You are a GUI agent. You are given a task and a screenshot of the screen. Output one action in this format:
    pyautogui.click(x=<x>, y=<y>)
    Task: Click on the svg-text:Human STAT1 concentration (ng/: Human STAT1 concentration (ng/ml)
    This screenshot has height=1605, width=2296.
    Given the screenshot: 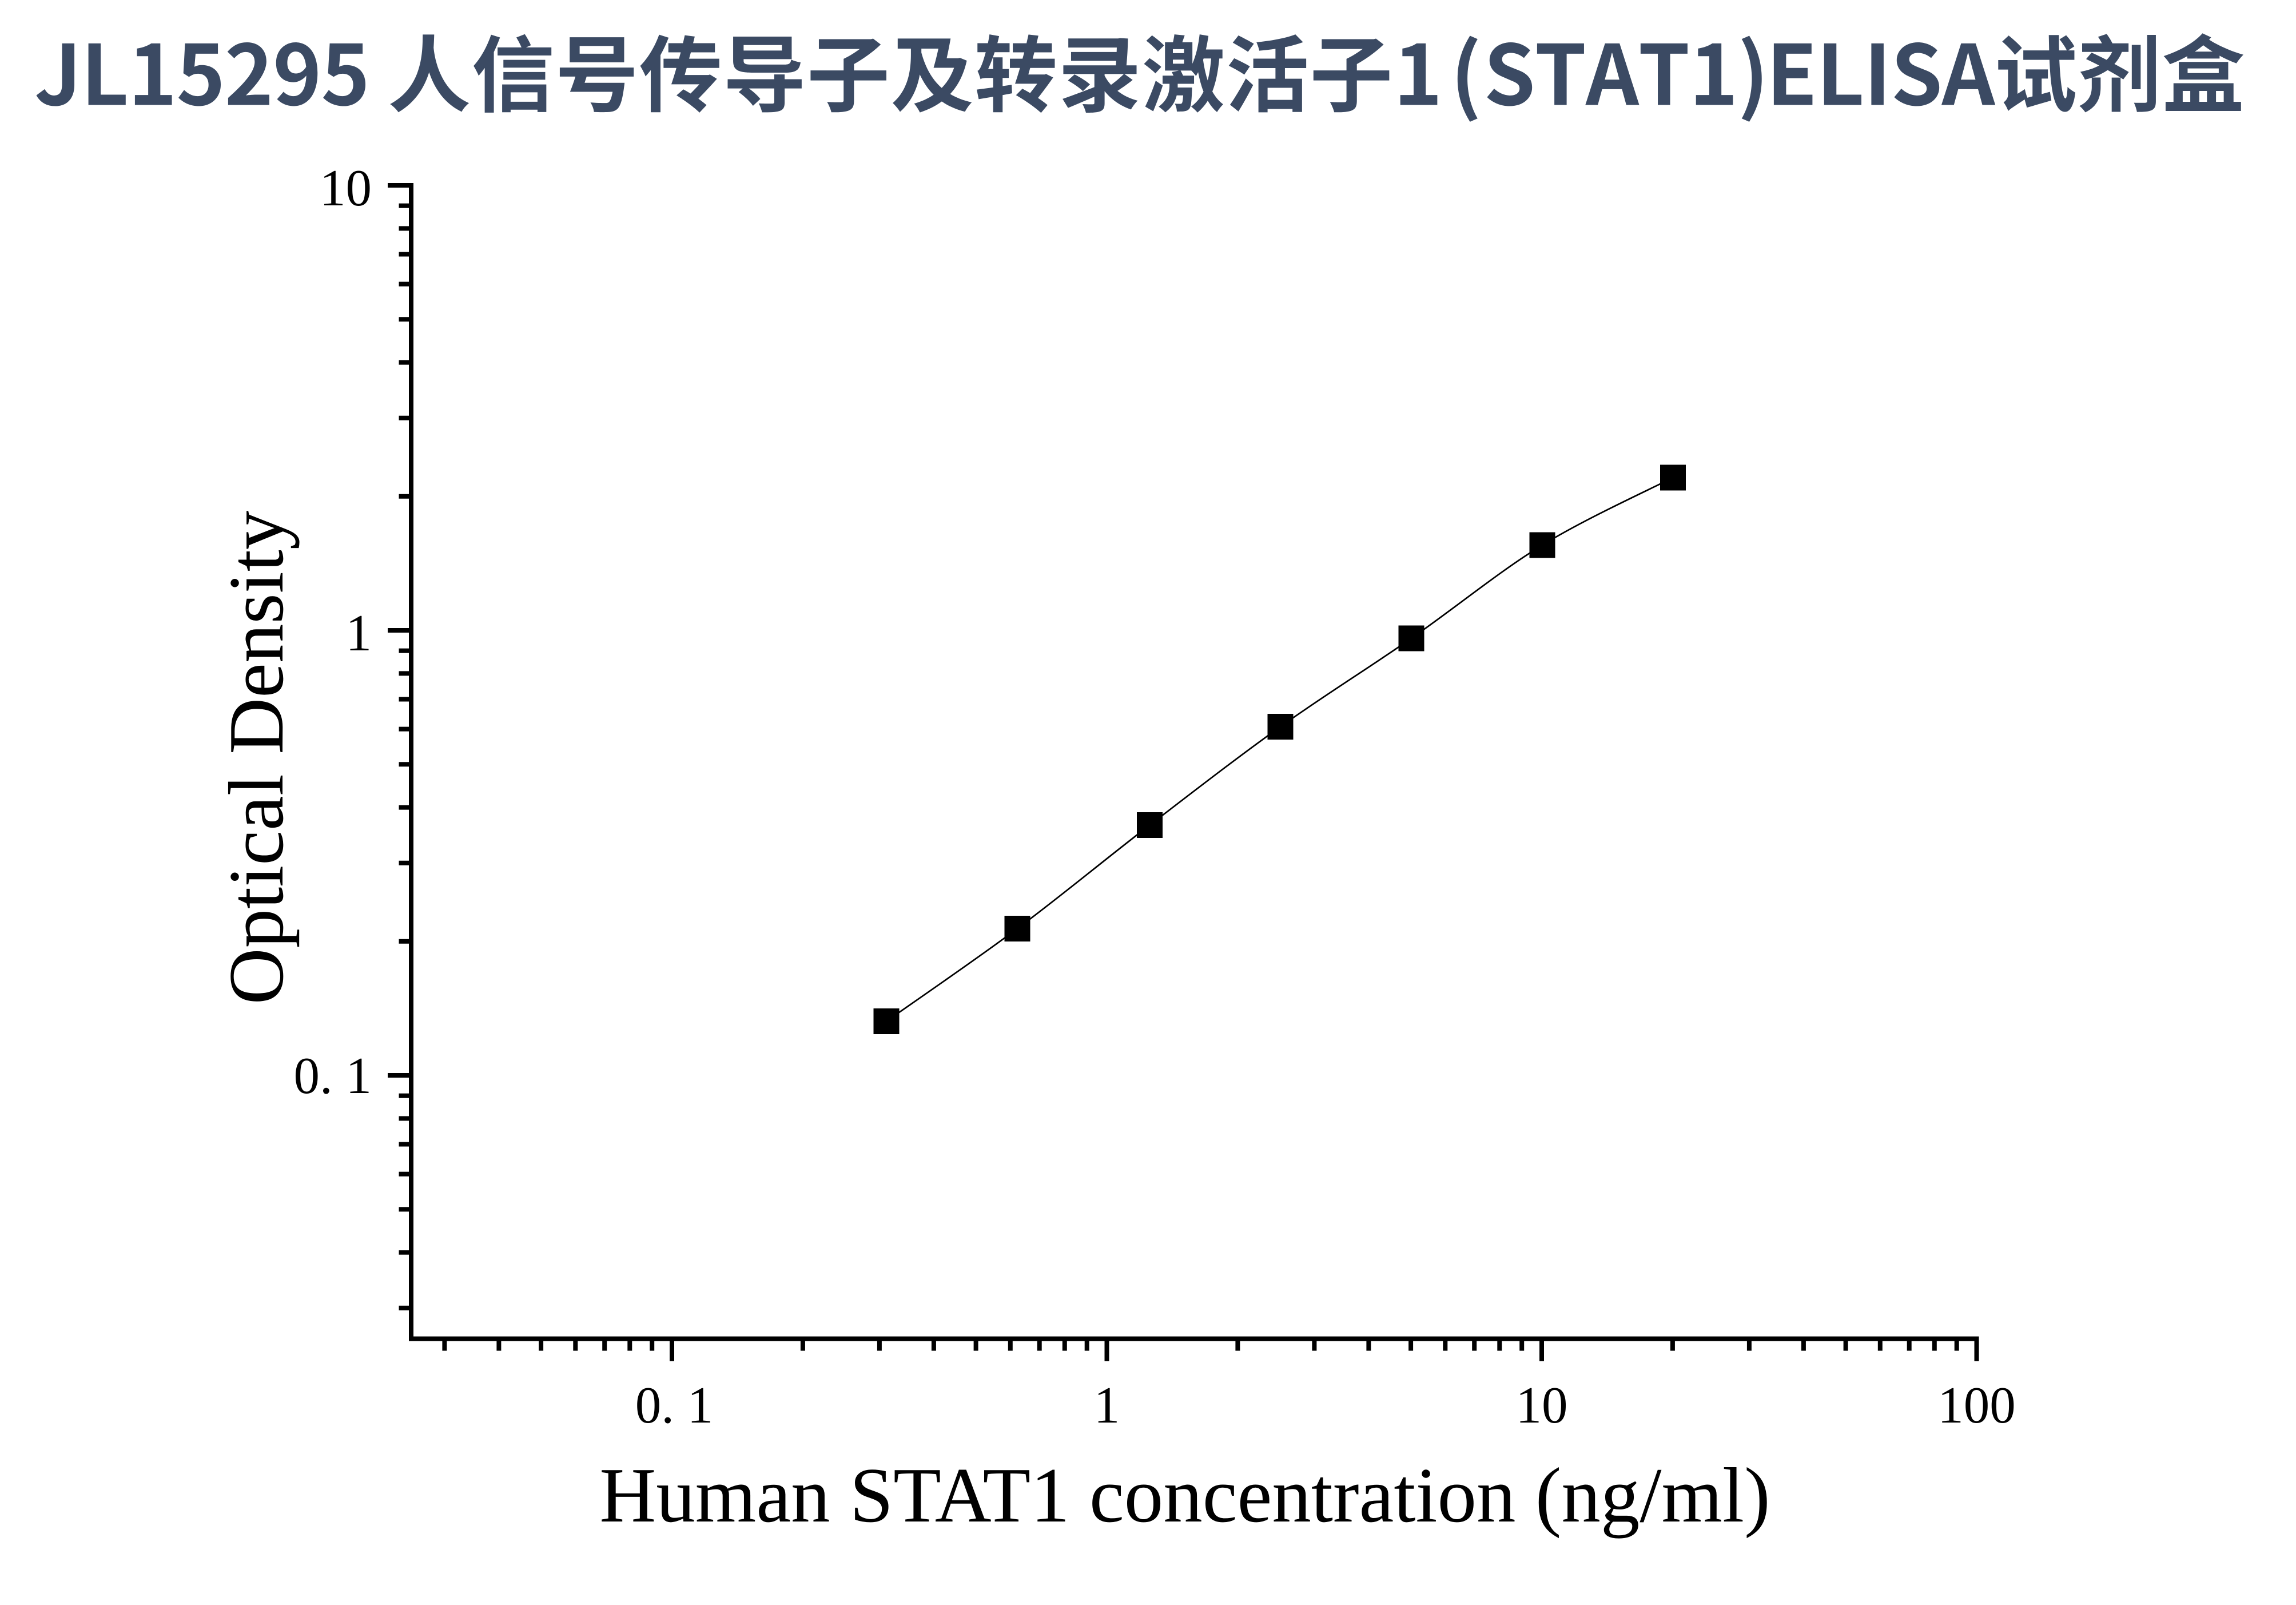 What is the action you would take?
    pyautogui.click(x=1185, y=1495)
    